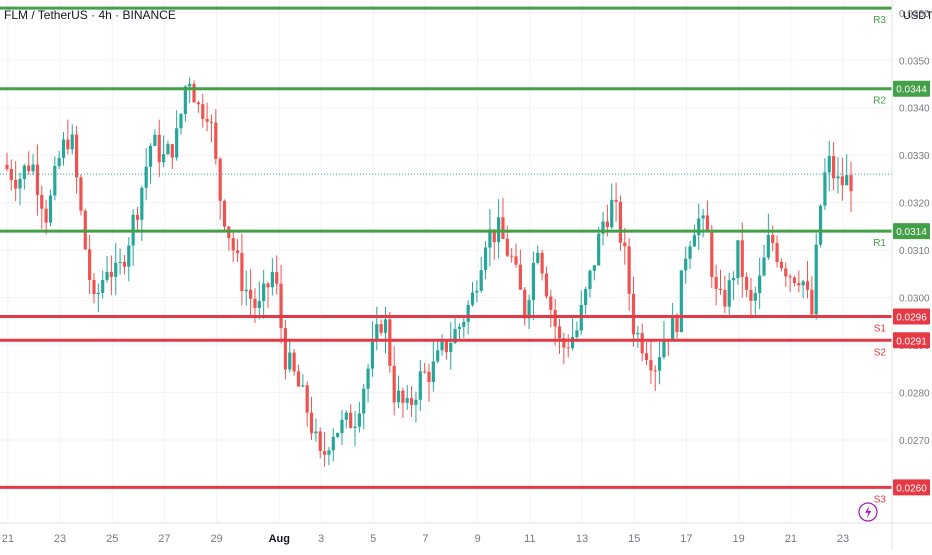  Describe the element at coordinates (60, 539) in the screenshot. I see `time-tick-label: 23` at that location.